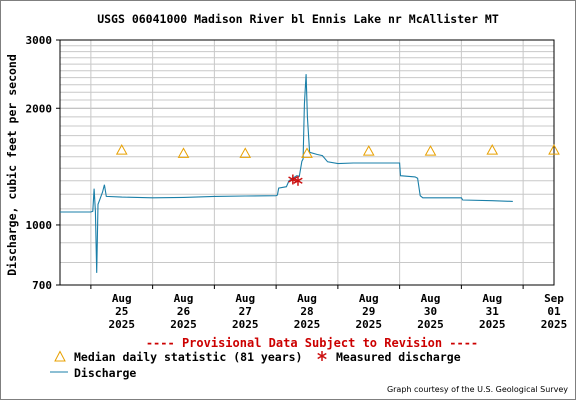  What do you see at coordinates (39, 225) in the screenshot?
I see `y-tick-label: 1000` at bounding box center [39, 225].